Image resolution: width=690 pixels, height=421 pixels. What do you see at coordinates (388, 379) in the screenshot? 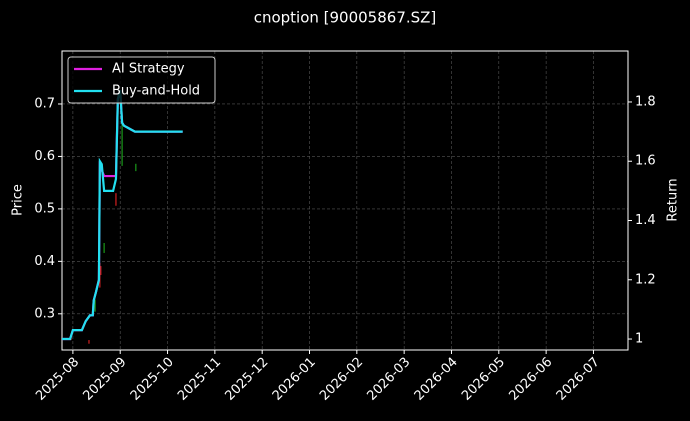
I see `x-tick-label: 2026-03` at bounding box center [388, 379].